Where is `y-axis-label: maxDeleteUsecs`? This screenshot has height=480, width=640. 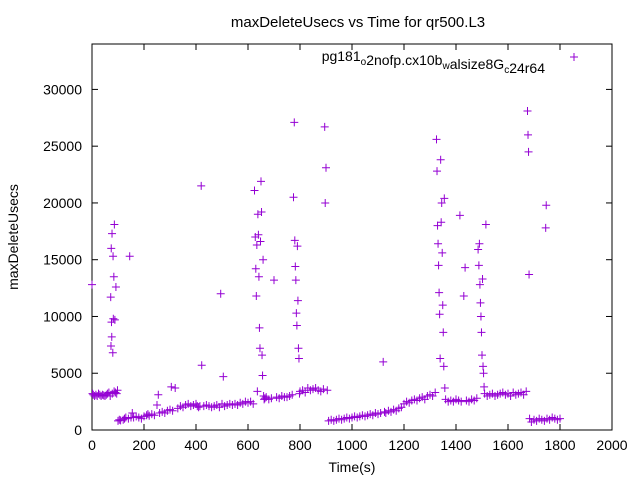 y-axis-label: maxDeleteUsecs is located at coordinates (13, 237).